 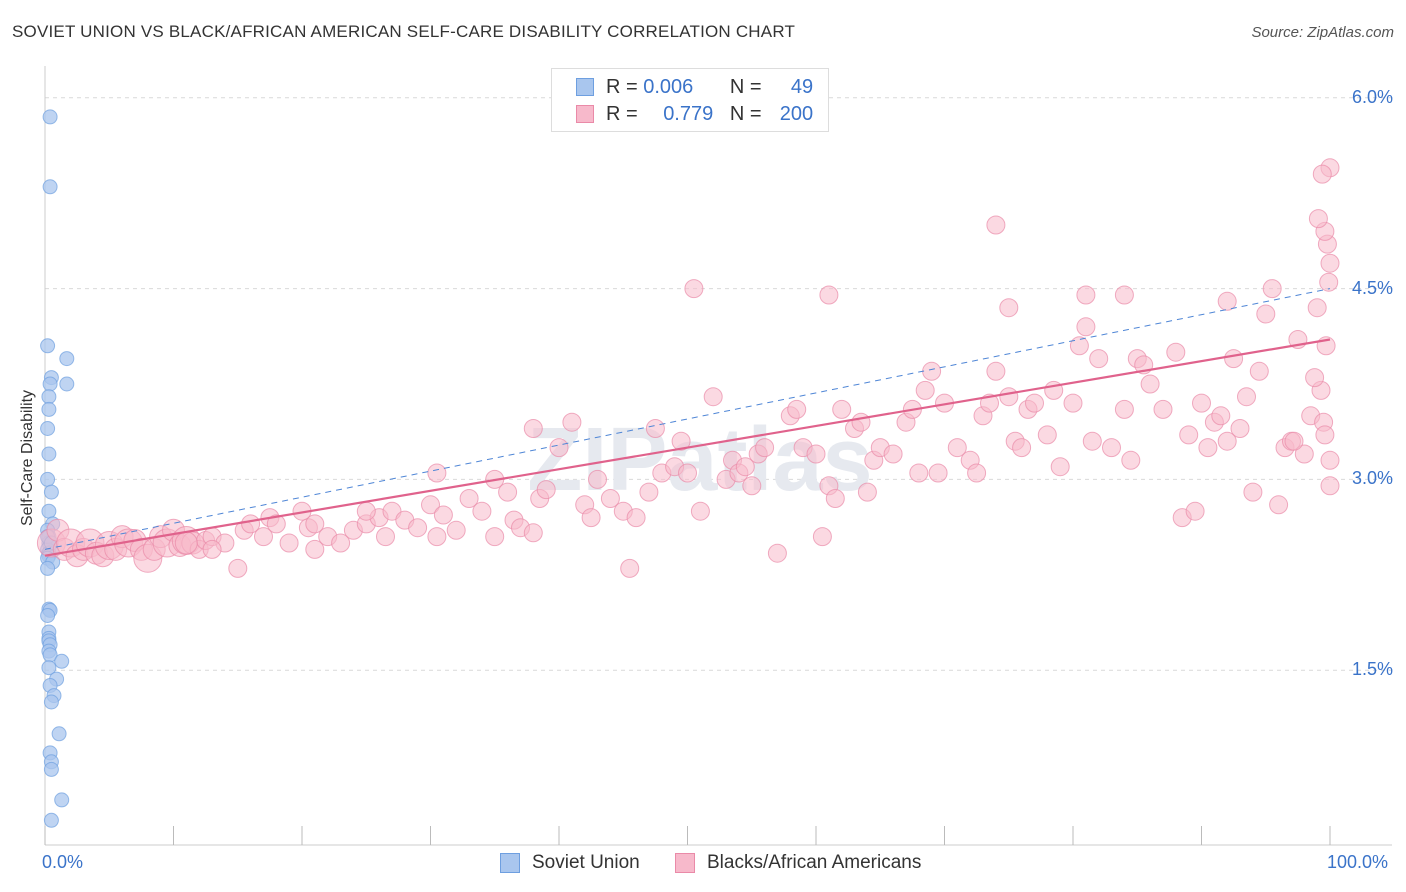 What do you see at coordinates (1322, 32) in the screenshot?
I see `source-label: Source: ZipAtlas.com` at bounding box center [1322, 32].